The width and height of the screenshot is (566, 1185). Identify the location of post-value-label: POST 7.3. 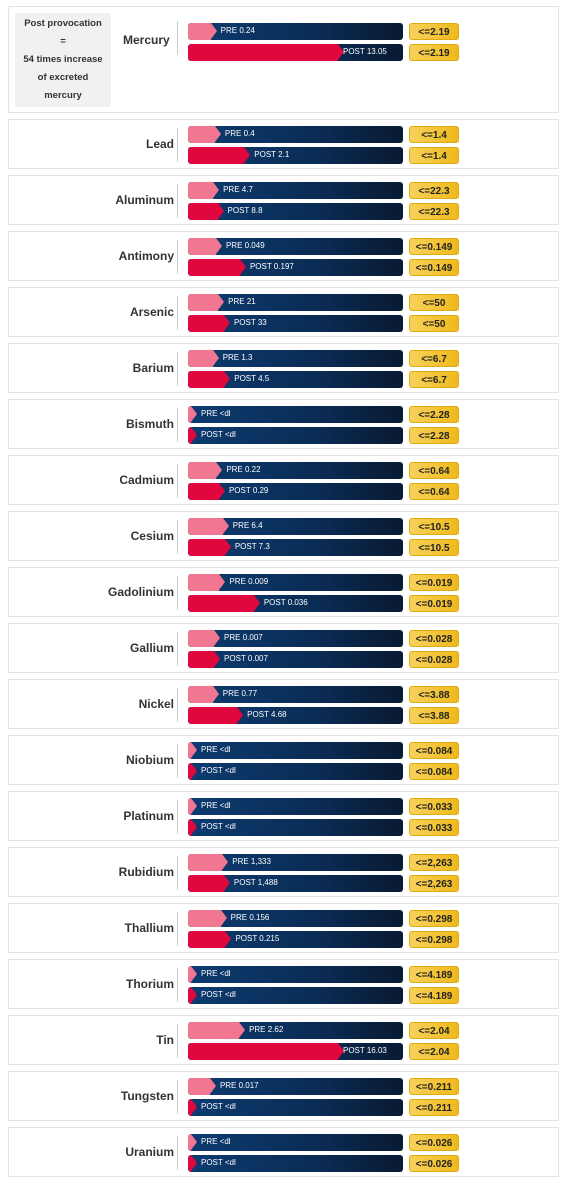
(252, 546).